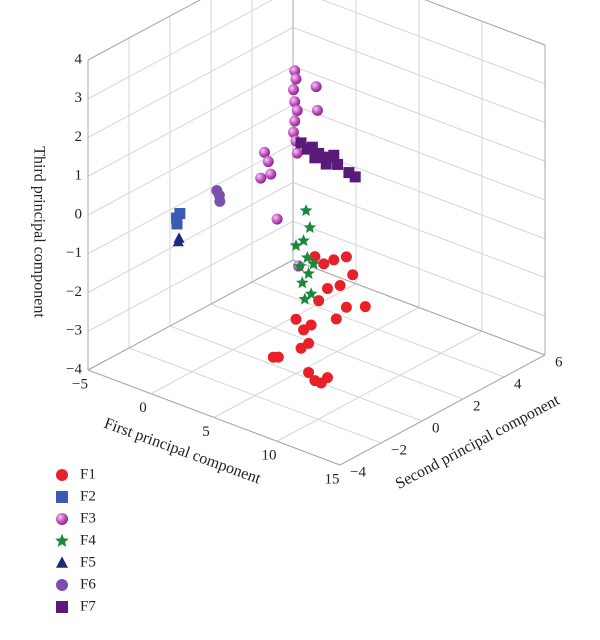 The width and height of the screenshot is (600, 640). Describe the element at coordinates (74, 369) in the screenshot. I see `z-tick-label: −4` at that location.